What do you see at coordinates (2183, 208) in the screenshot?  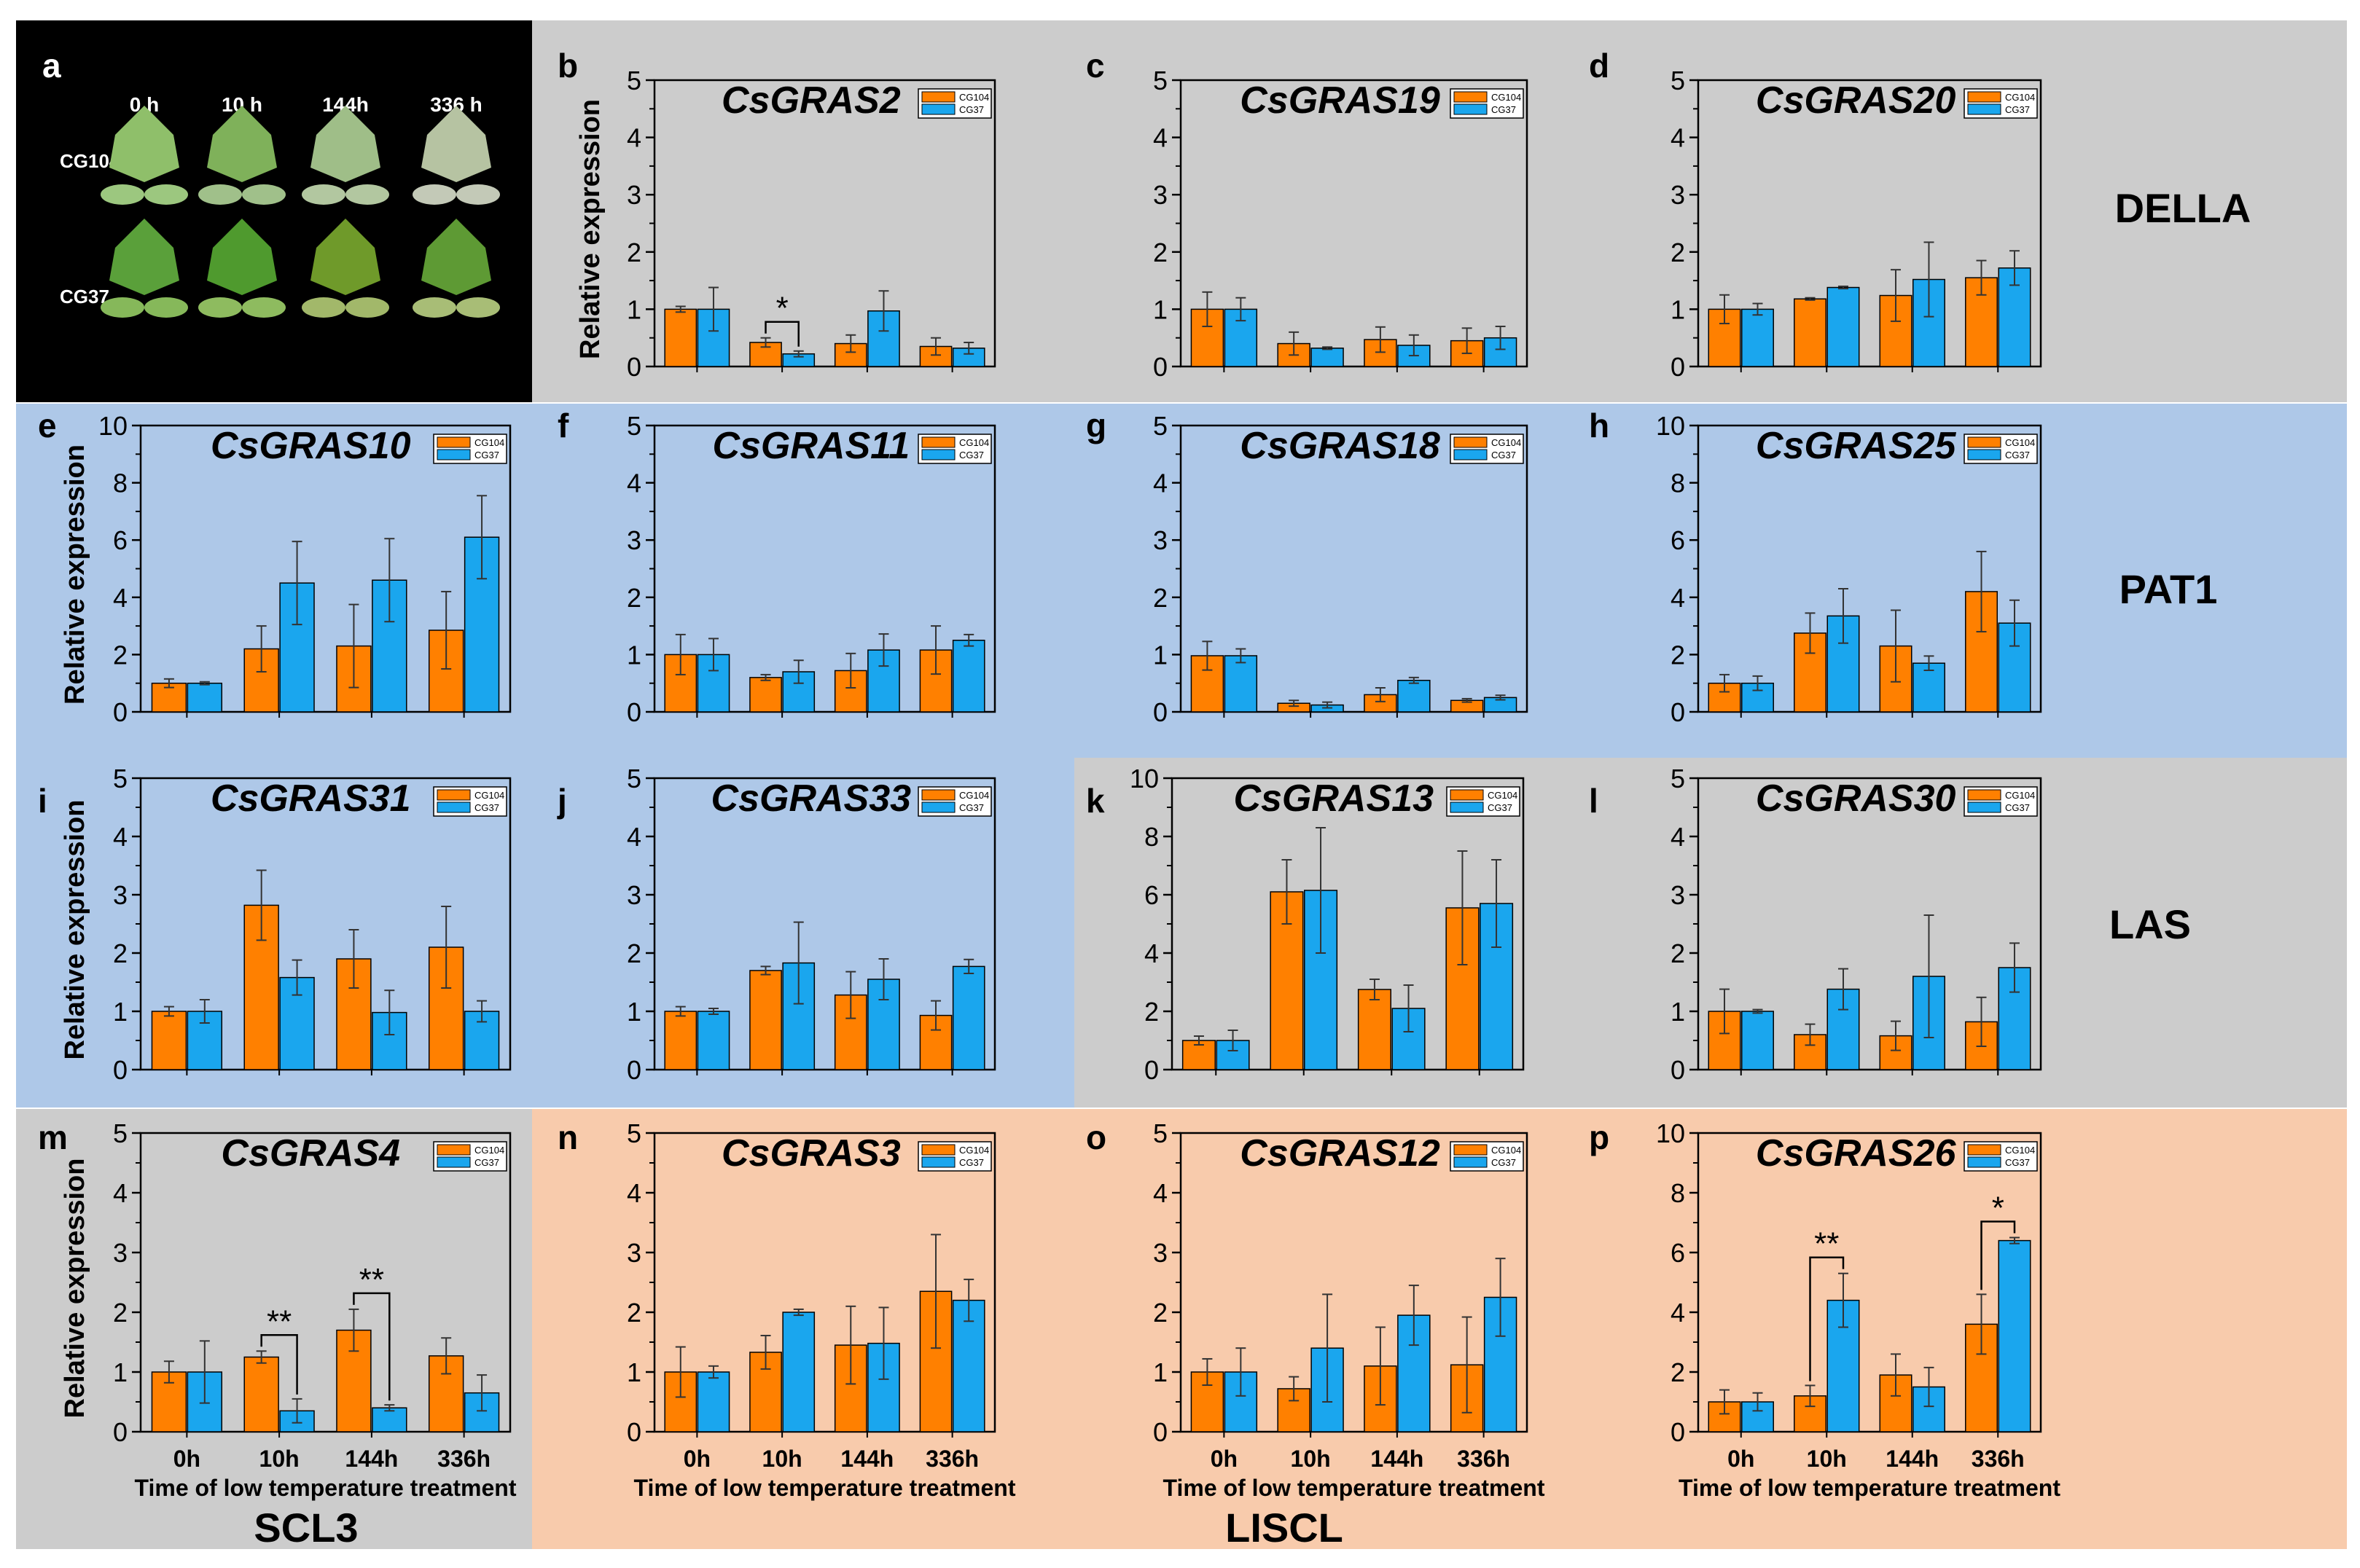 I see `group-label-della: DELLA` at bounding box center [2183, 208].